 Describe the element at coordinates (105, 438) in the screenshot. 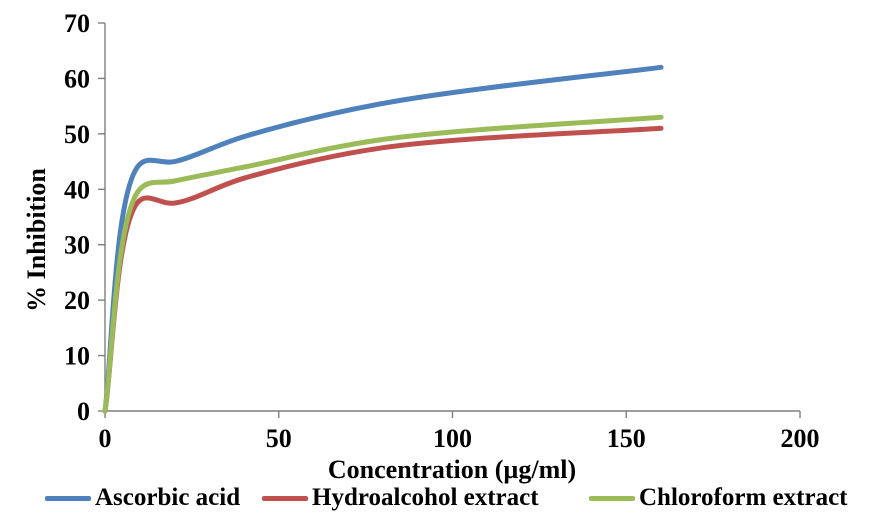

I see `x-tick-label: 0` at that location.